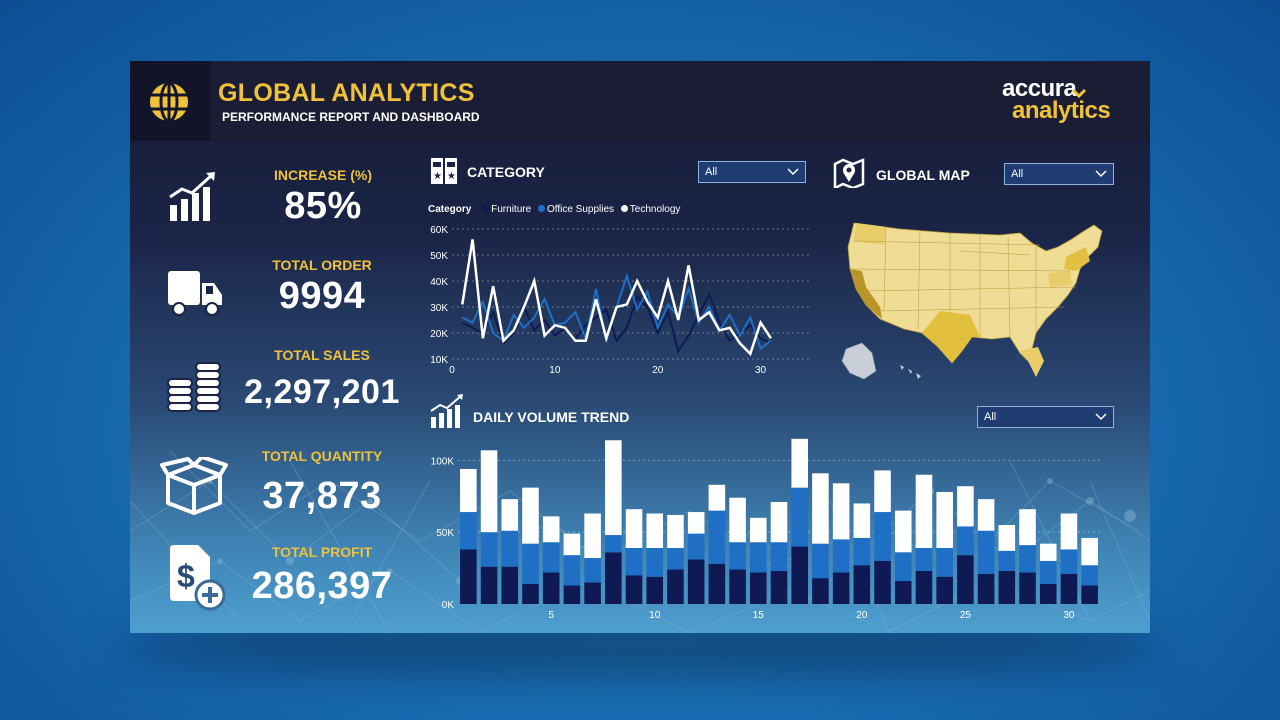 The height and width of the screenshot is (720, 1280). Describe the element at coordinates (859, 361) in the screenshot. I see `map-alaska` at that location.